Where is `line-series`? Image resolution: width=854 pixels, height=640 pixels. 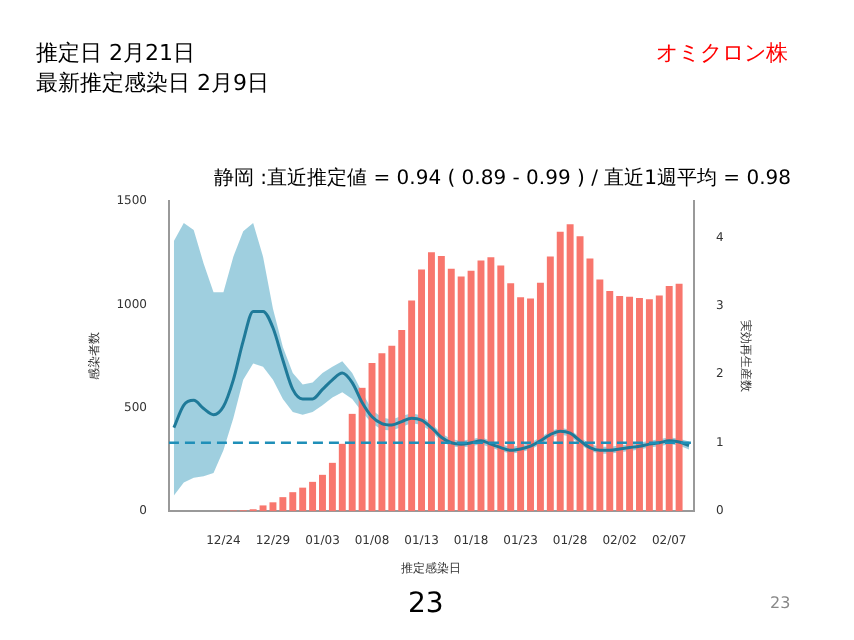 line-series is located at coordinates (431, 380).